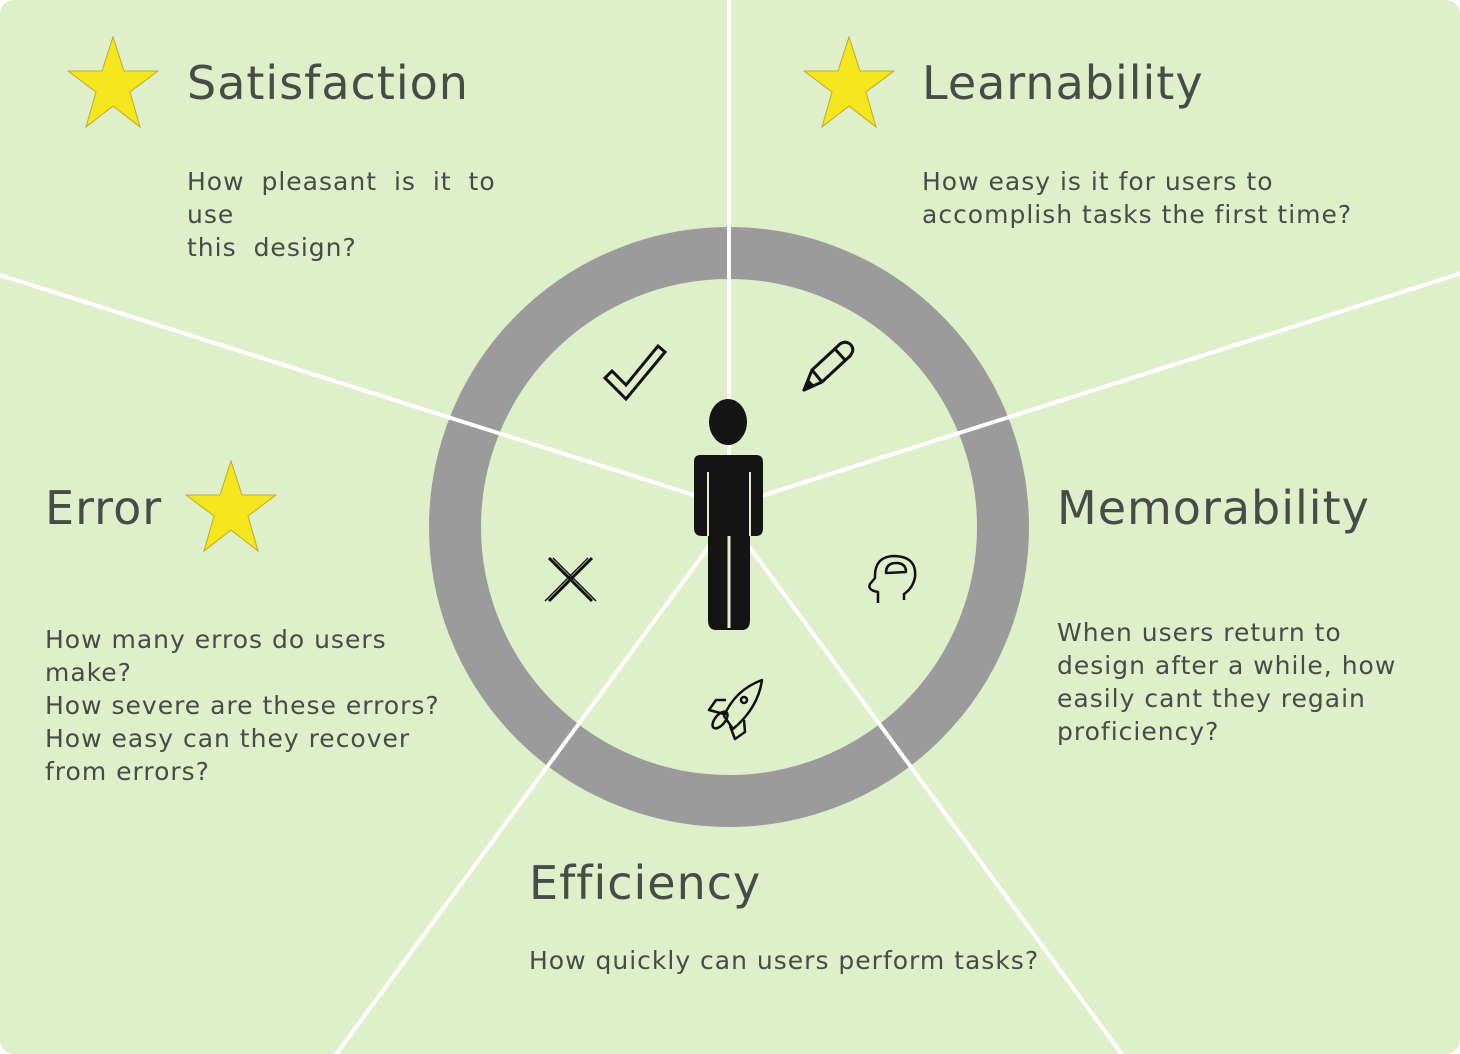  I want to click on divider-lower-left, so click(522, 798).